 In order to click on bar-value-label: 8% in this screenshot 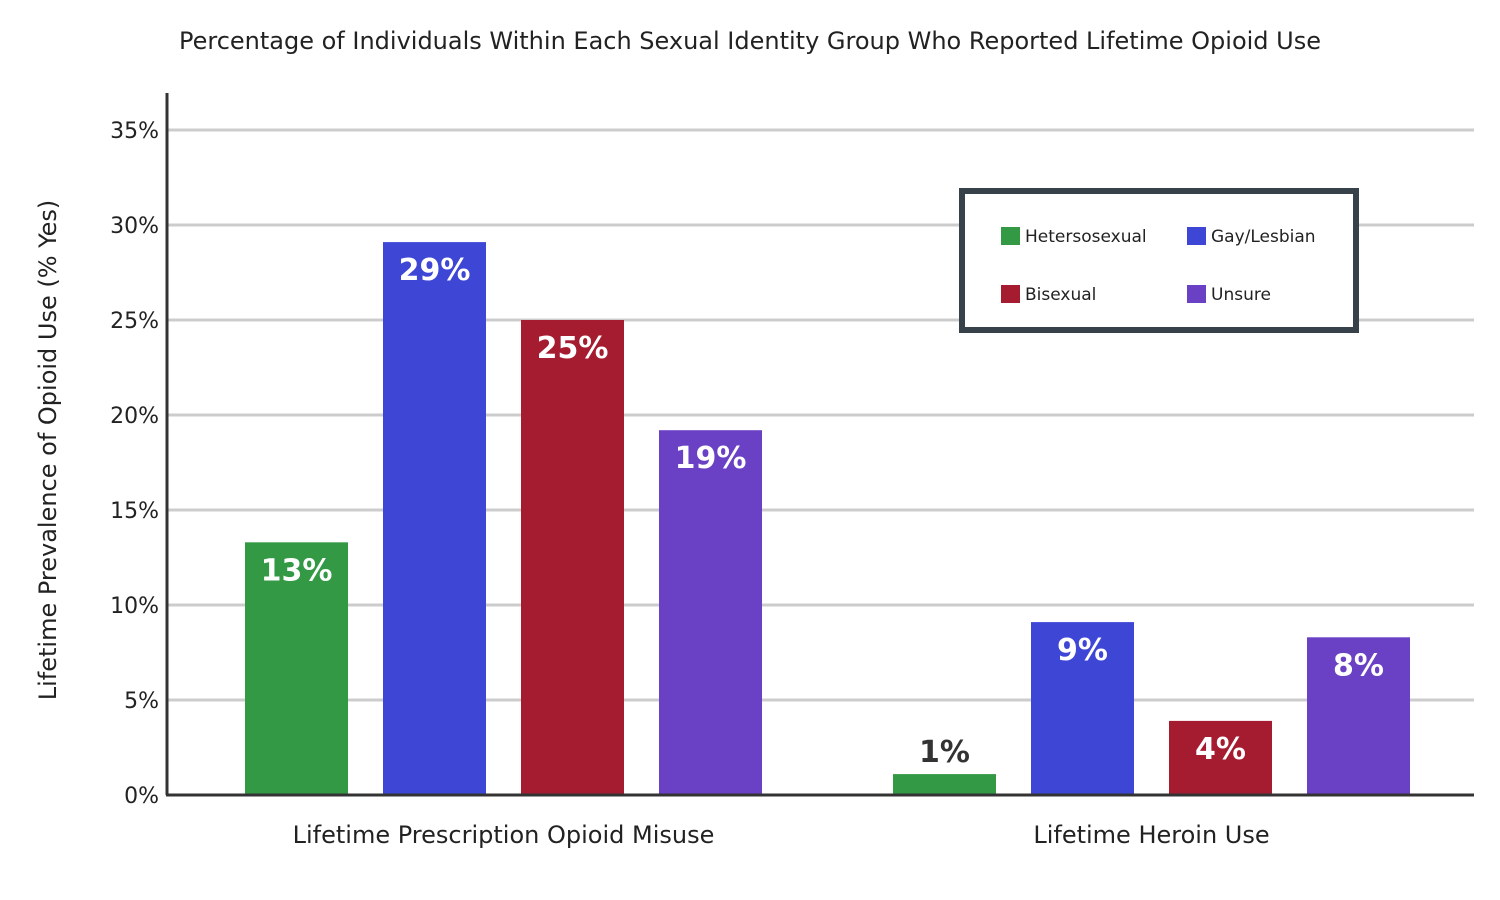, I will do `click(1358, 665)`.